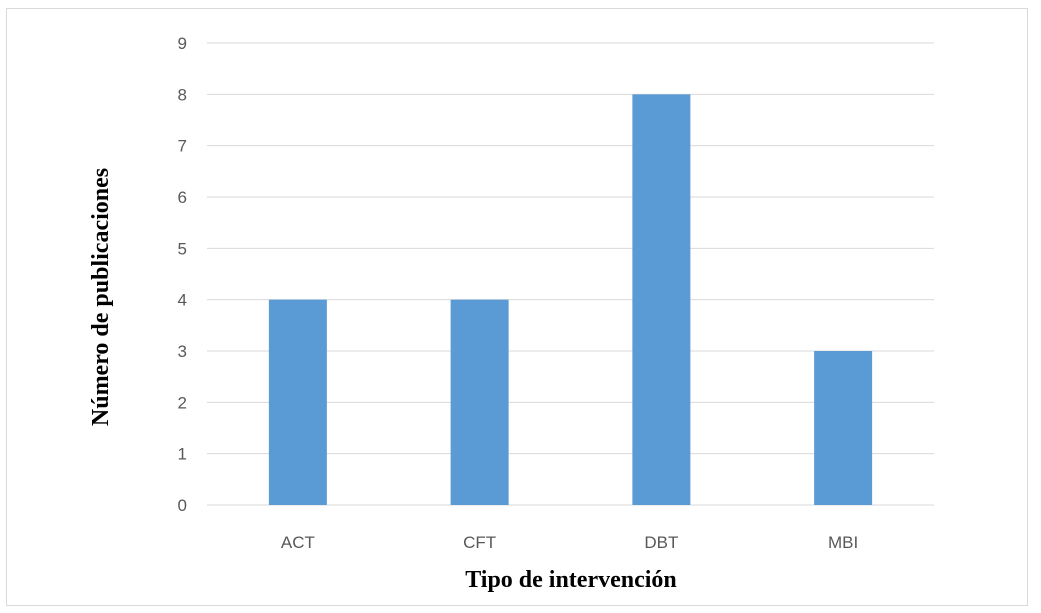  What do you see at coordinates (479, 402) in the screenshot?
I see `bar-cft` at bounding box center [479, 402].